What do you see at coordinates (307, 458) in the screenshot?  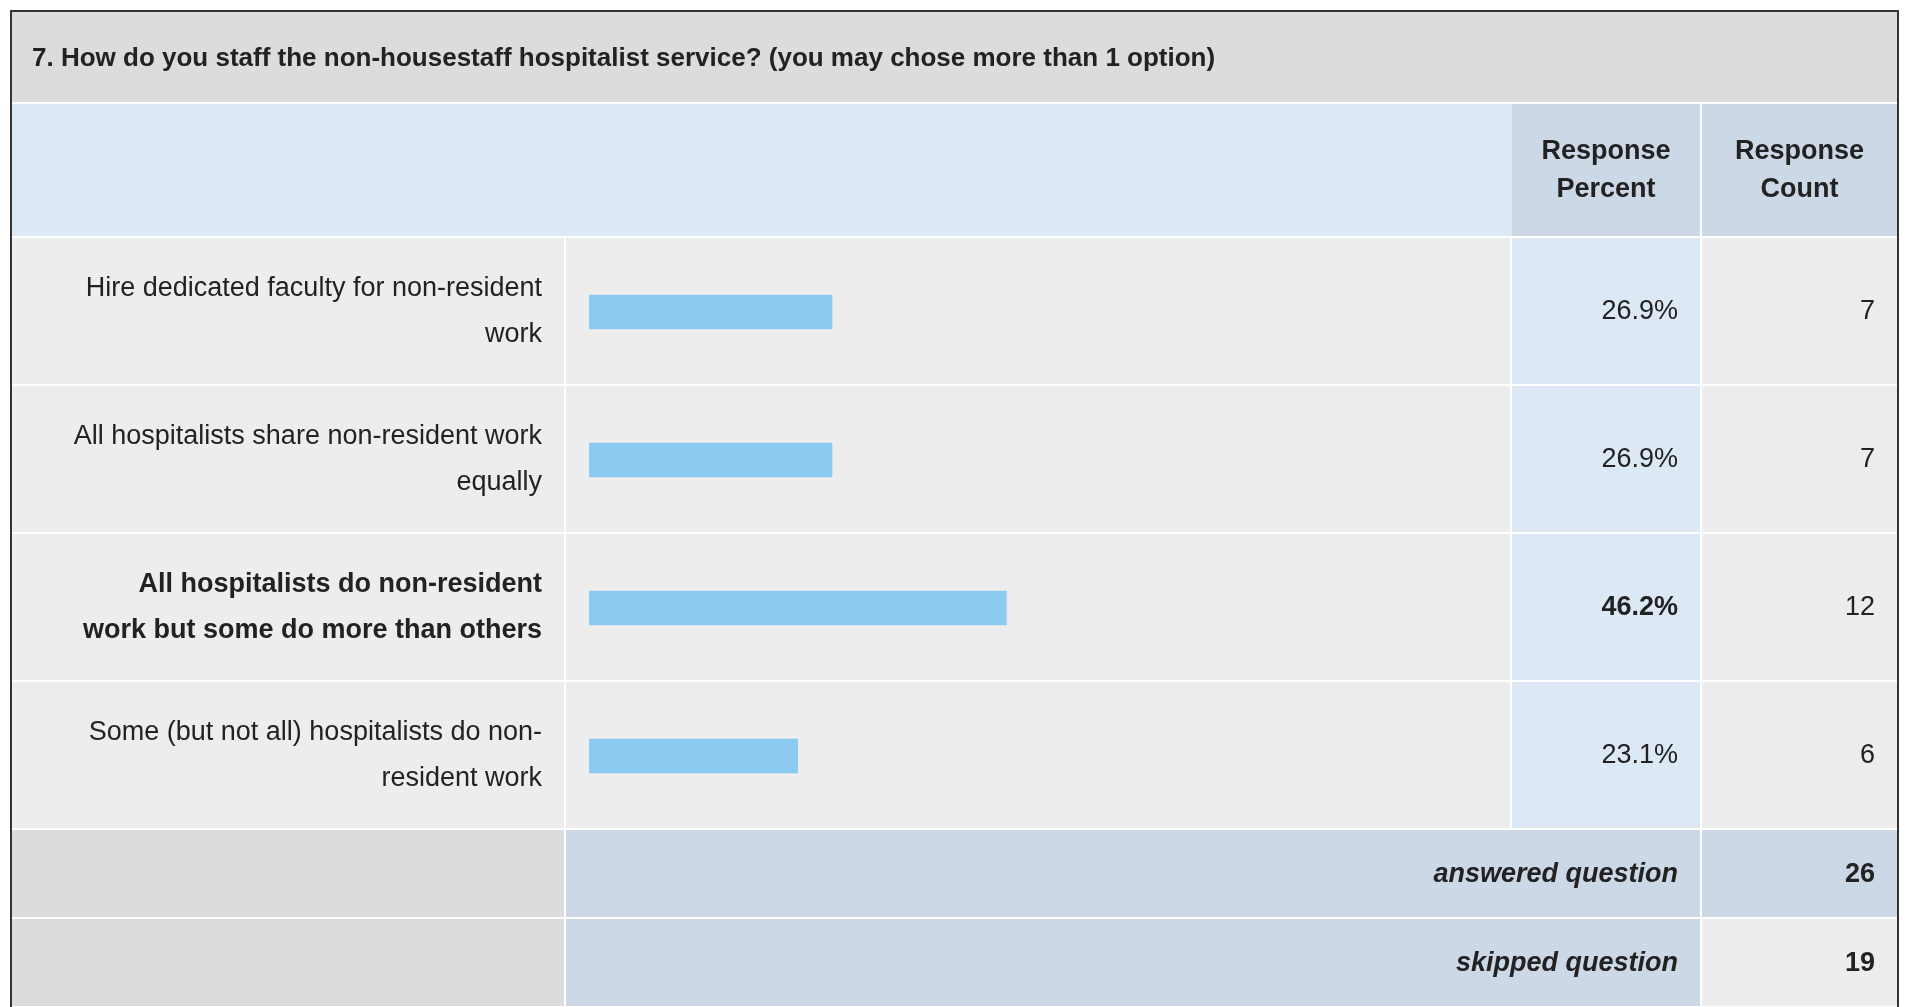 I see `y-tick-label: All hospitalists share non-resident work equally` at bounding box center [307, 458].